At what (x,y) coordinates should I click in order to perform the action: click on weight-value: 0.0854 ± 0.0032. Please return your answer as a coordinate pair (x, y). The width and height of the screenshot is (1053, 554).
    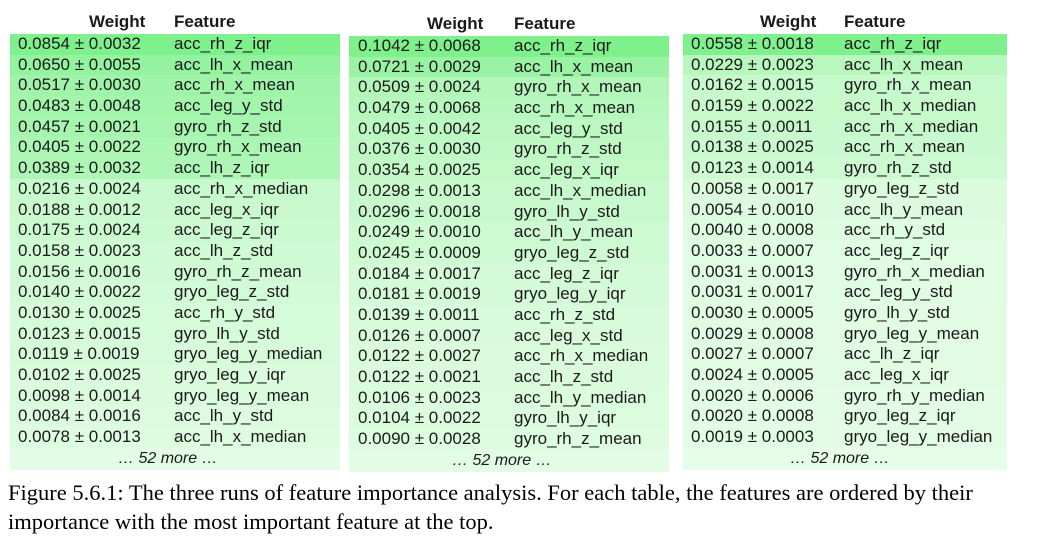
    Looking at the image, I should click on (79, 43).